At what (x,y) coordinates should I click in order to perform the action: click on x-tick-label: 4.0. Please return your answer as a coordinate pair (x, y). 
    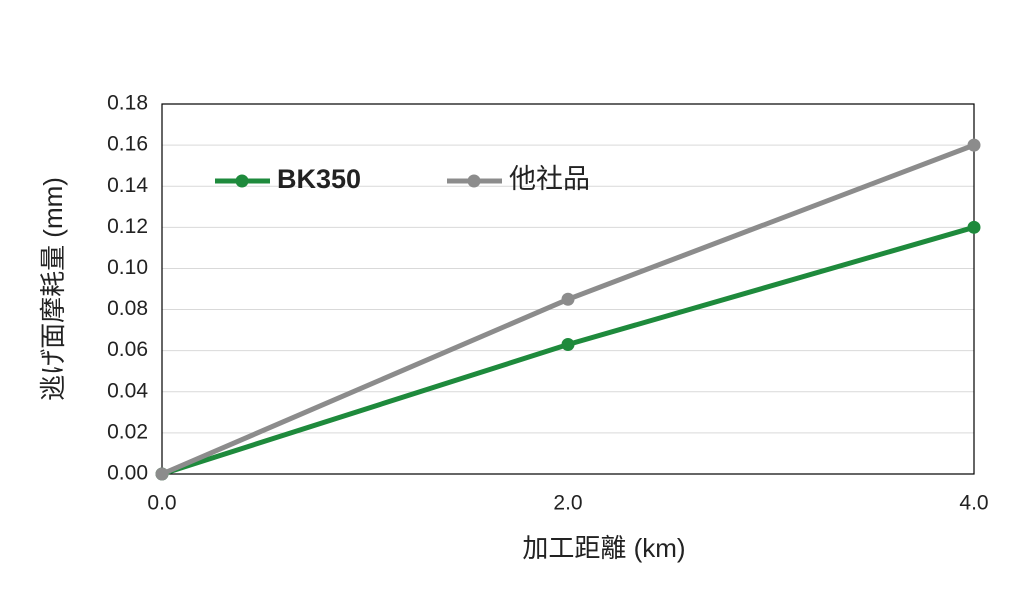
    Looking at the image, I should click on (973, 503).